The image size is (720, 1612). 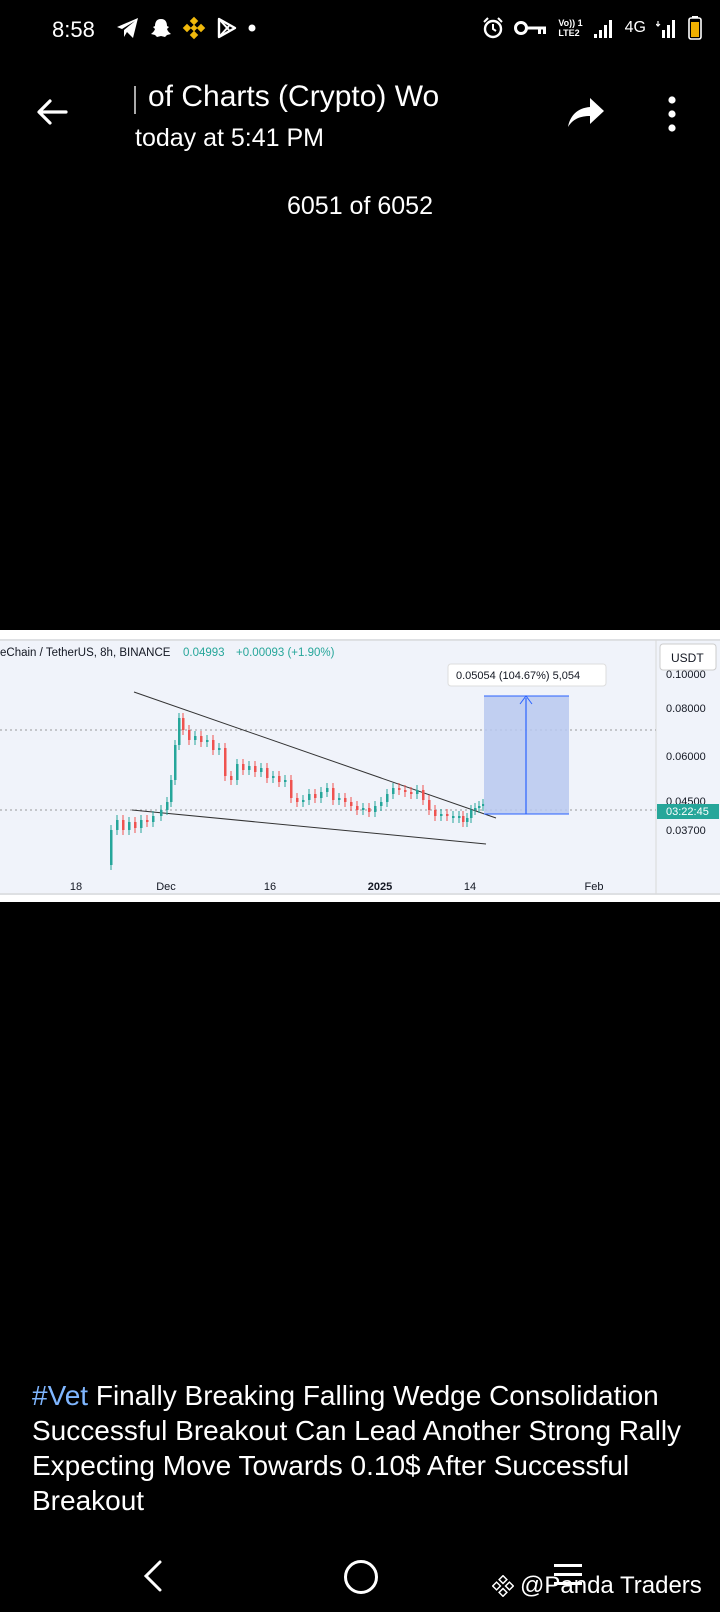 I want to click on date-tick-label: Dec, so click(x=166, y=887).